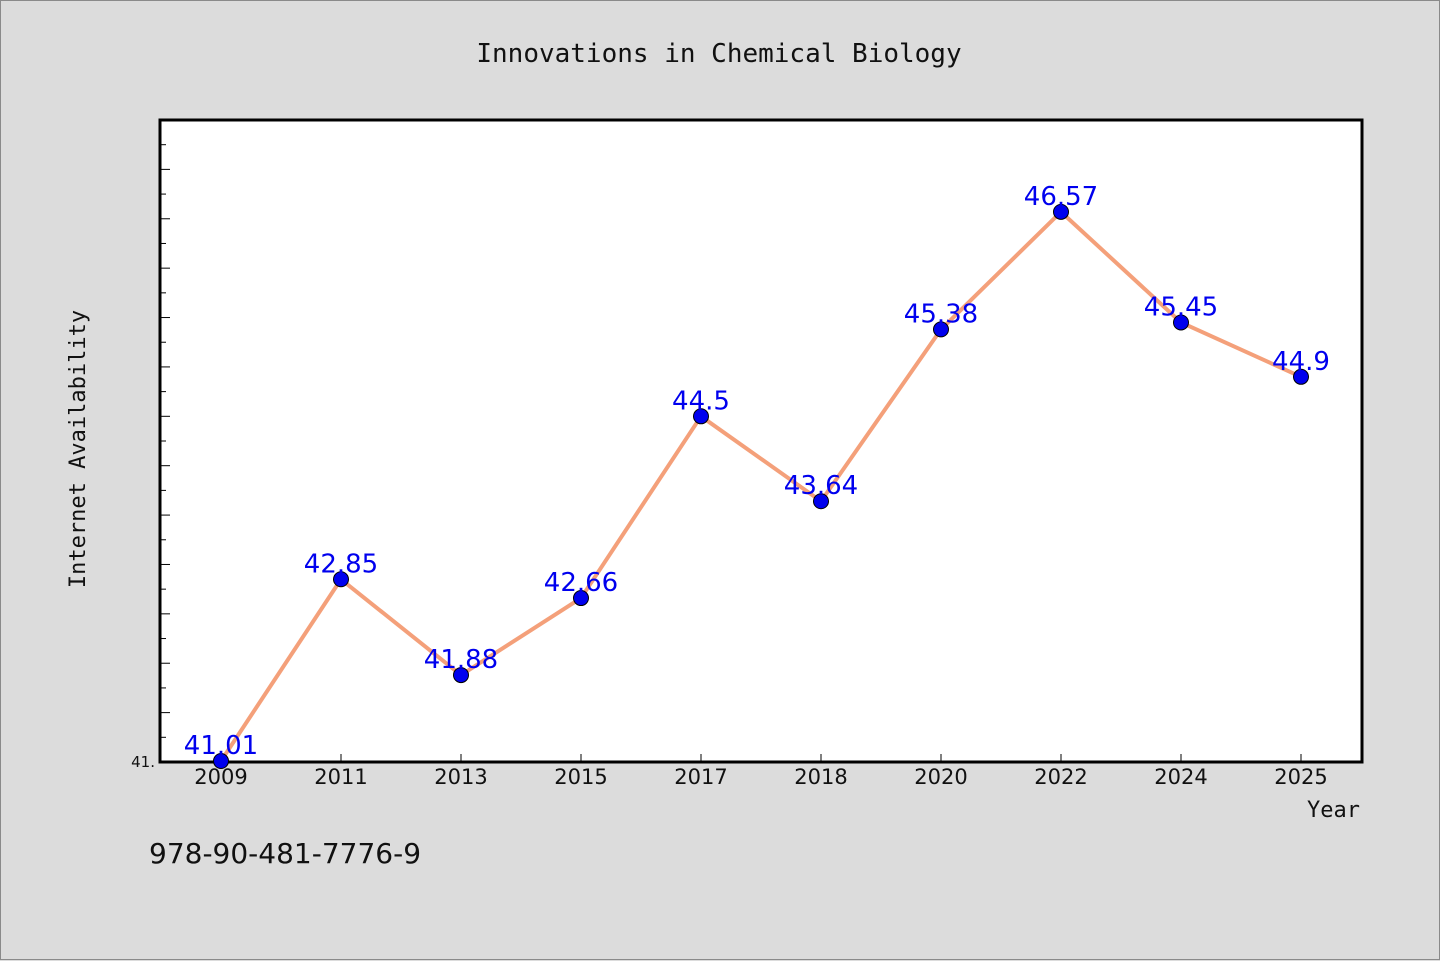  What do you see at coordinates (581, 583) in the screenshot?
I see `data-label: 42.66` at bounding box center [581, 583].